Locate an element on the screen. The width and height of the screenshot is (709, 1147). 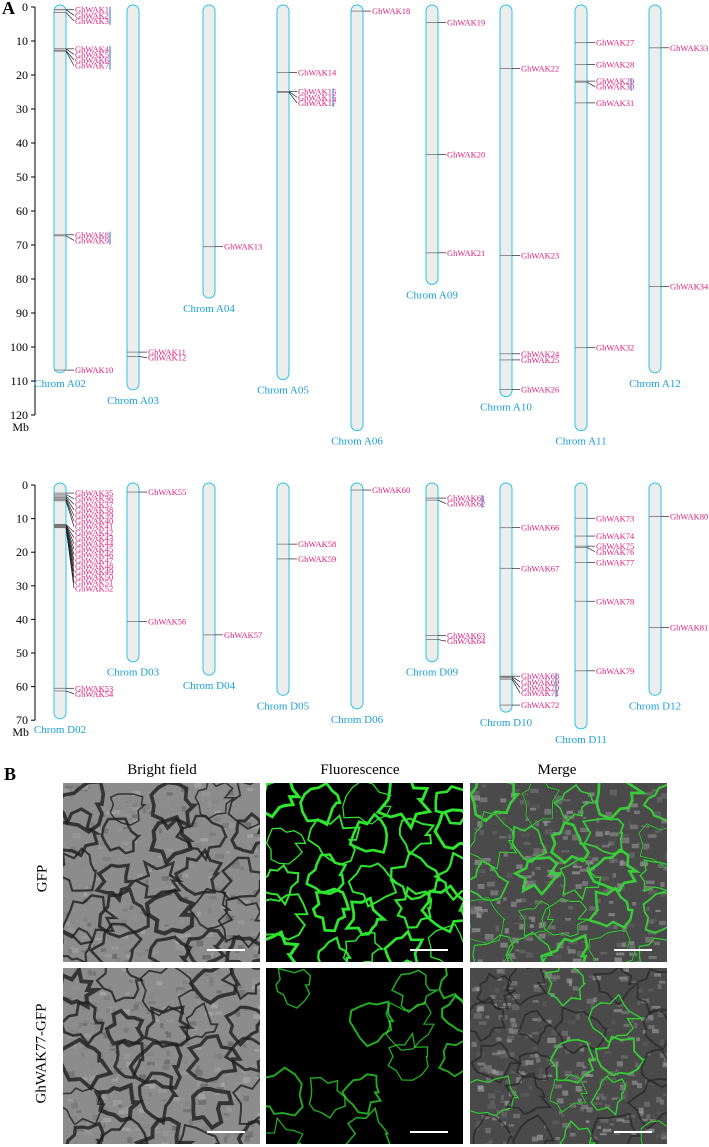
gene-label: GhWAK30 is located at coordinates (615, 87).